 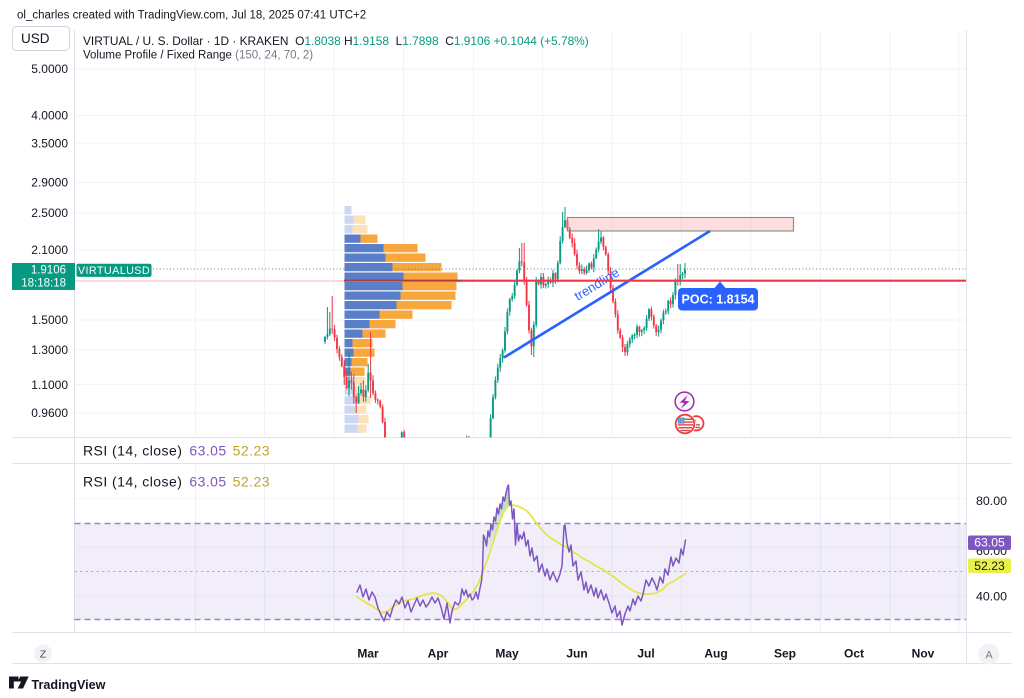 What do you see at coordinates (49, 385) in the screenshot?
I see `svg-text: 1.1000` at bounding box center [49, 385].